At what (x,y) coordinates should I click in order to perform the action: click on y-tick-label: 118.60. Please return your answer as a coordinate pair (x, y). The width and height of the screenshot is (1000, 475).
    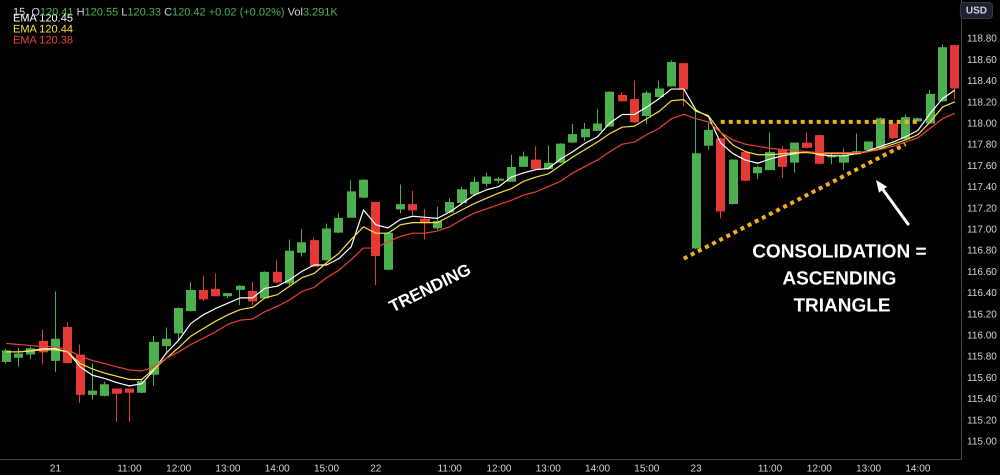
    Looking at the image, I should click on (982, 60).